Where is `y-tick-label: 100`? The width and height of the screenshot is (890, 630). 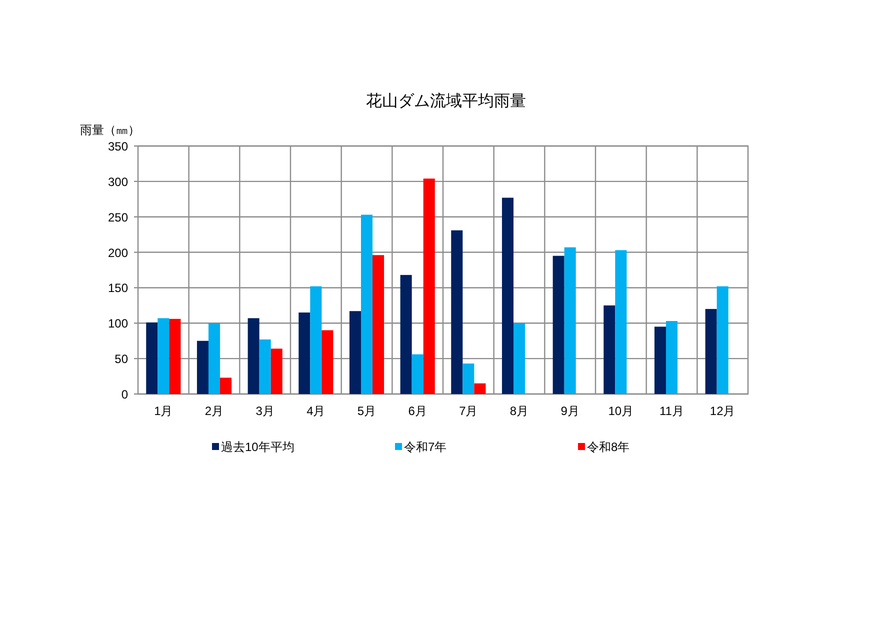 y-tick-label: 100 is located at coordinates (118, 323).